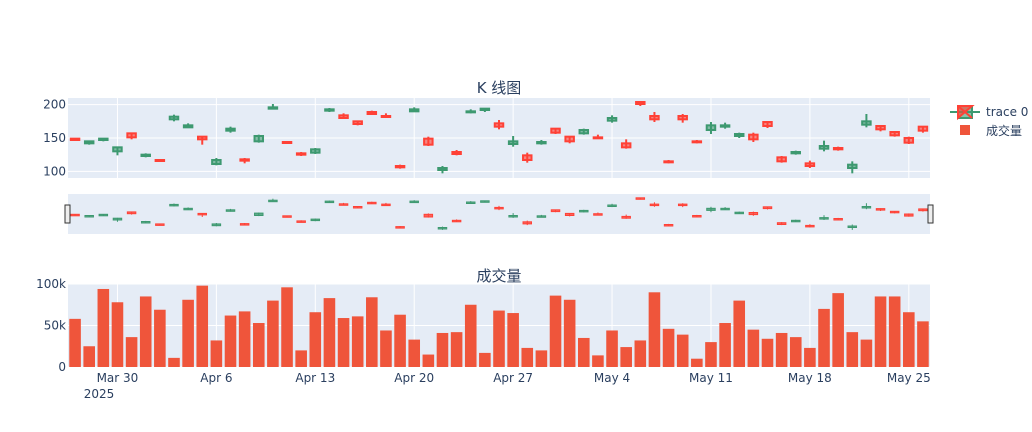 The image size is (1032, 432). What do you see at coordinates (989, 113) in the screenshot?
I see `legend-item-trace-0: trace 0` at bounding box center [989, 113].